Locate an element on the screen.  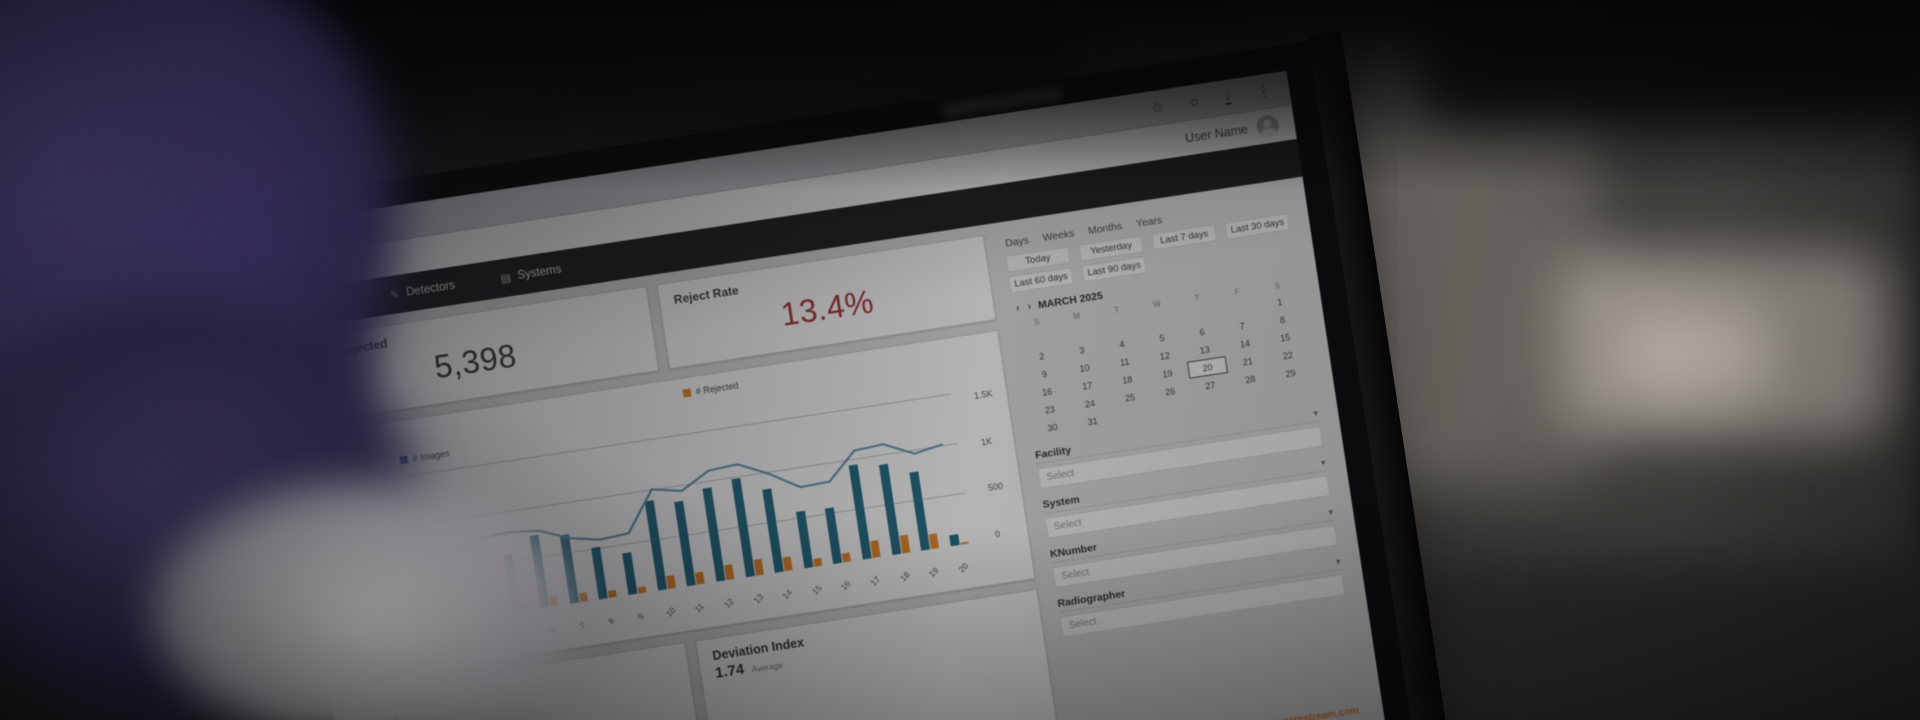
x-tick-label: 19 is located at coordinates (933, 572).